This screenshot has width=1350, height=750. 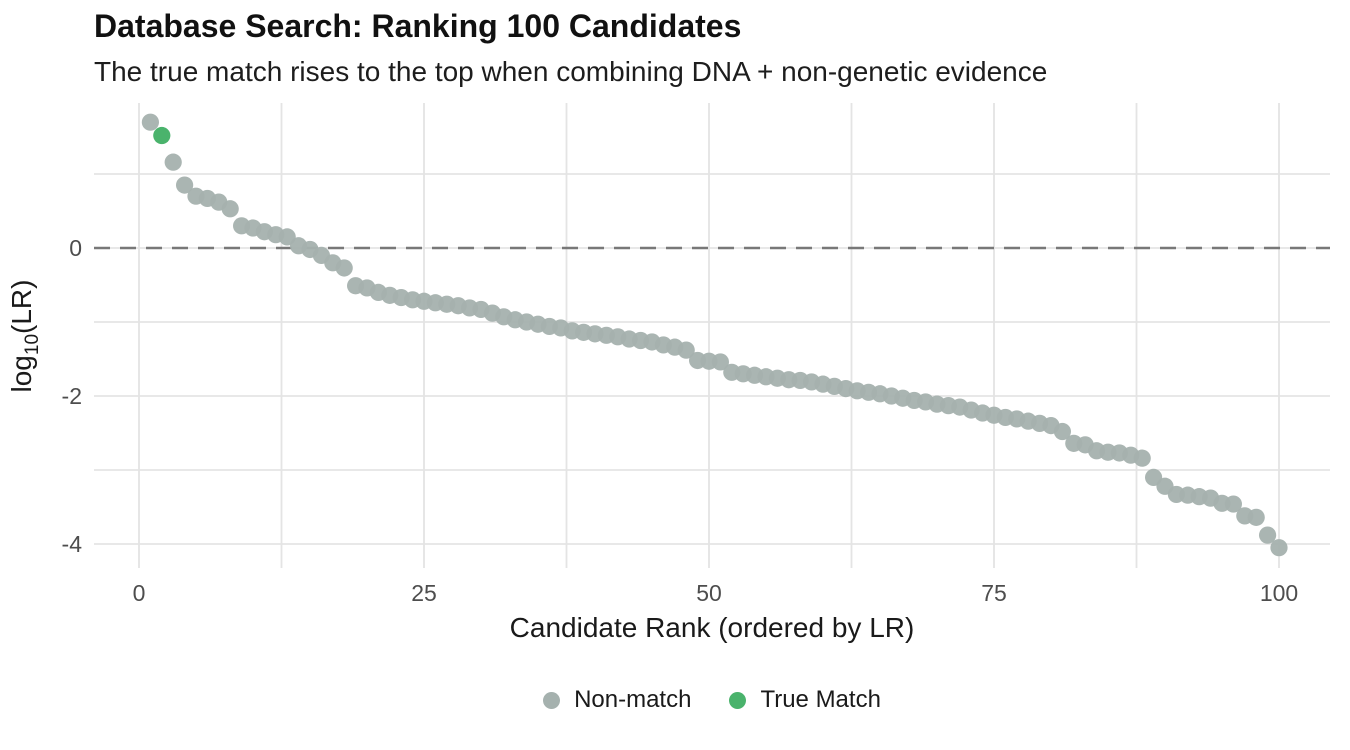 I want to click on legend-item-true-match: True Match, so click(x=805, y=700).